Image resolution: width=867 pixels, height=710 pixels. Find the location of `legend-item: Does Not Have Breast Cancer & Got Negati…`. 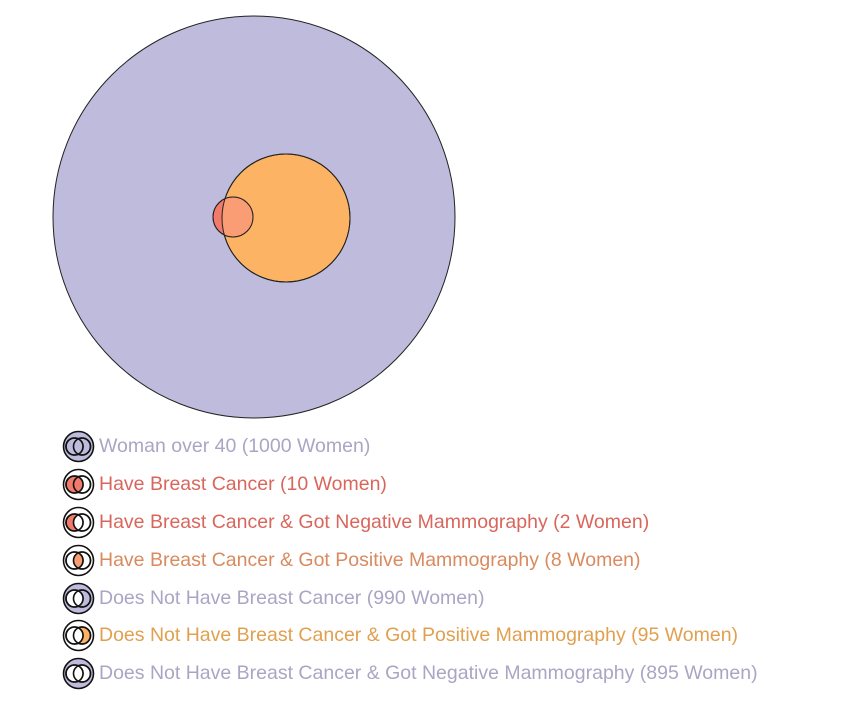

legend-item: Does Not Have Breast Cancer & Got Negati… is located at coordinates (410, 674).